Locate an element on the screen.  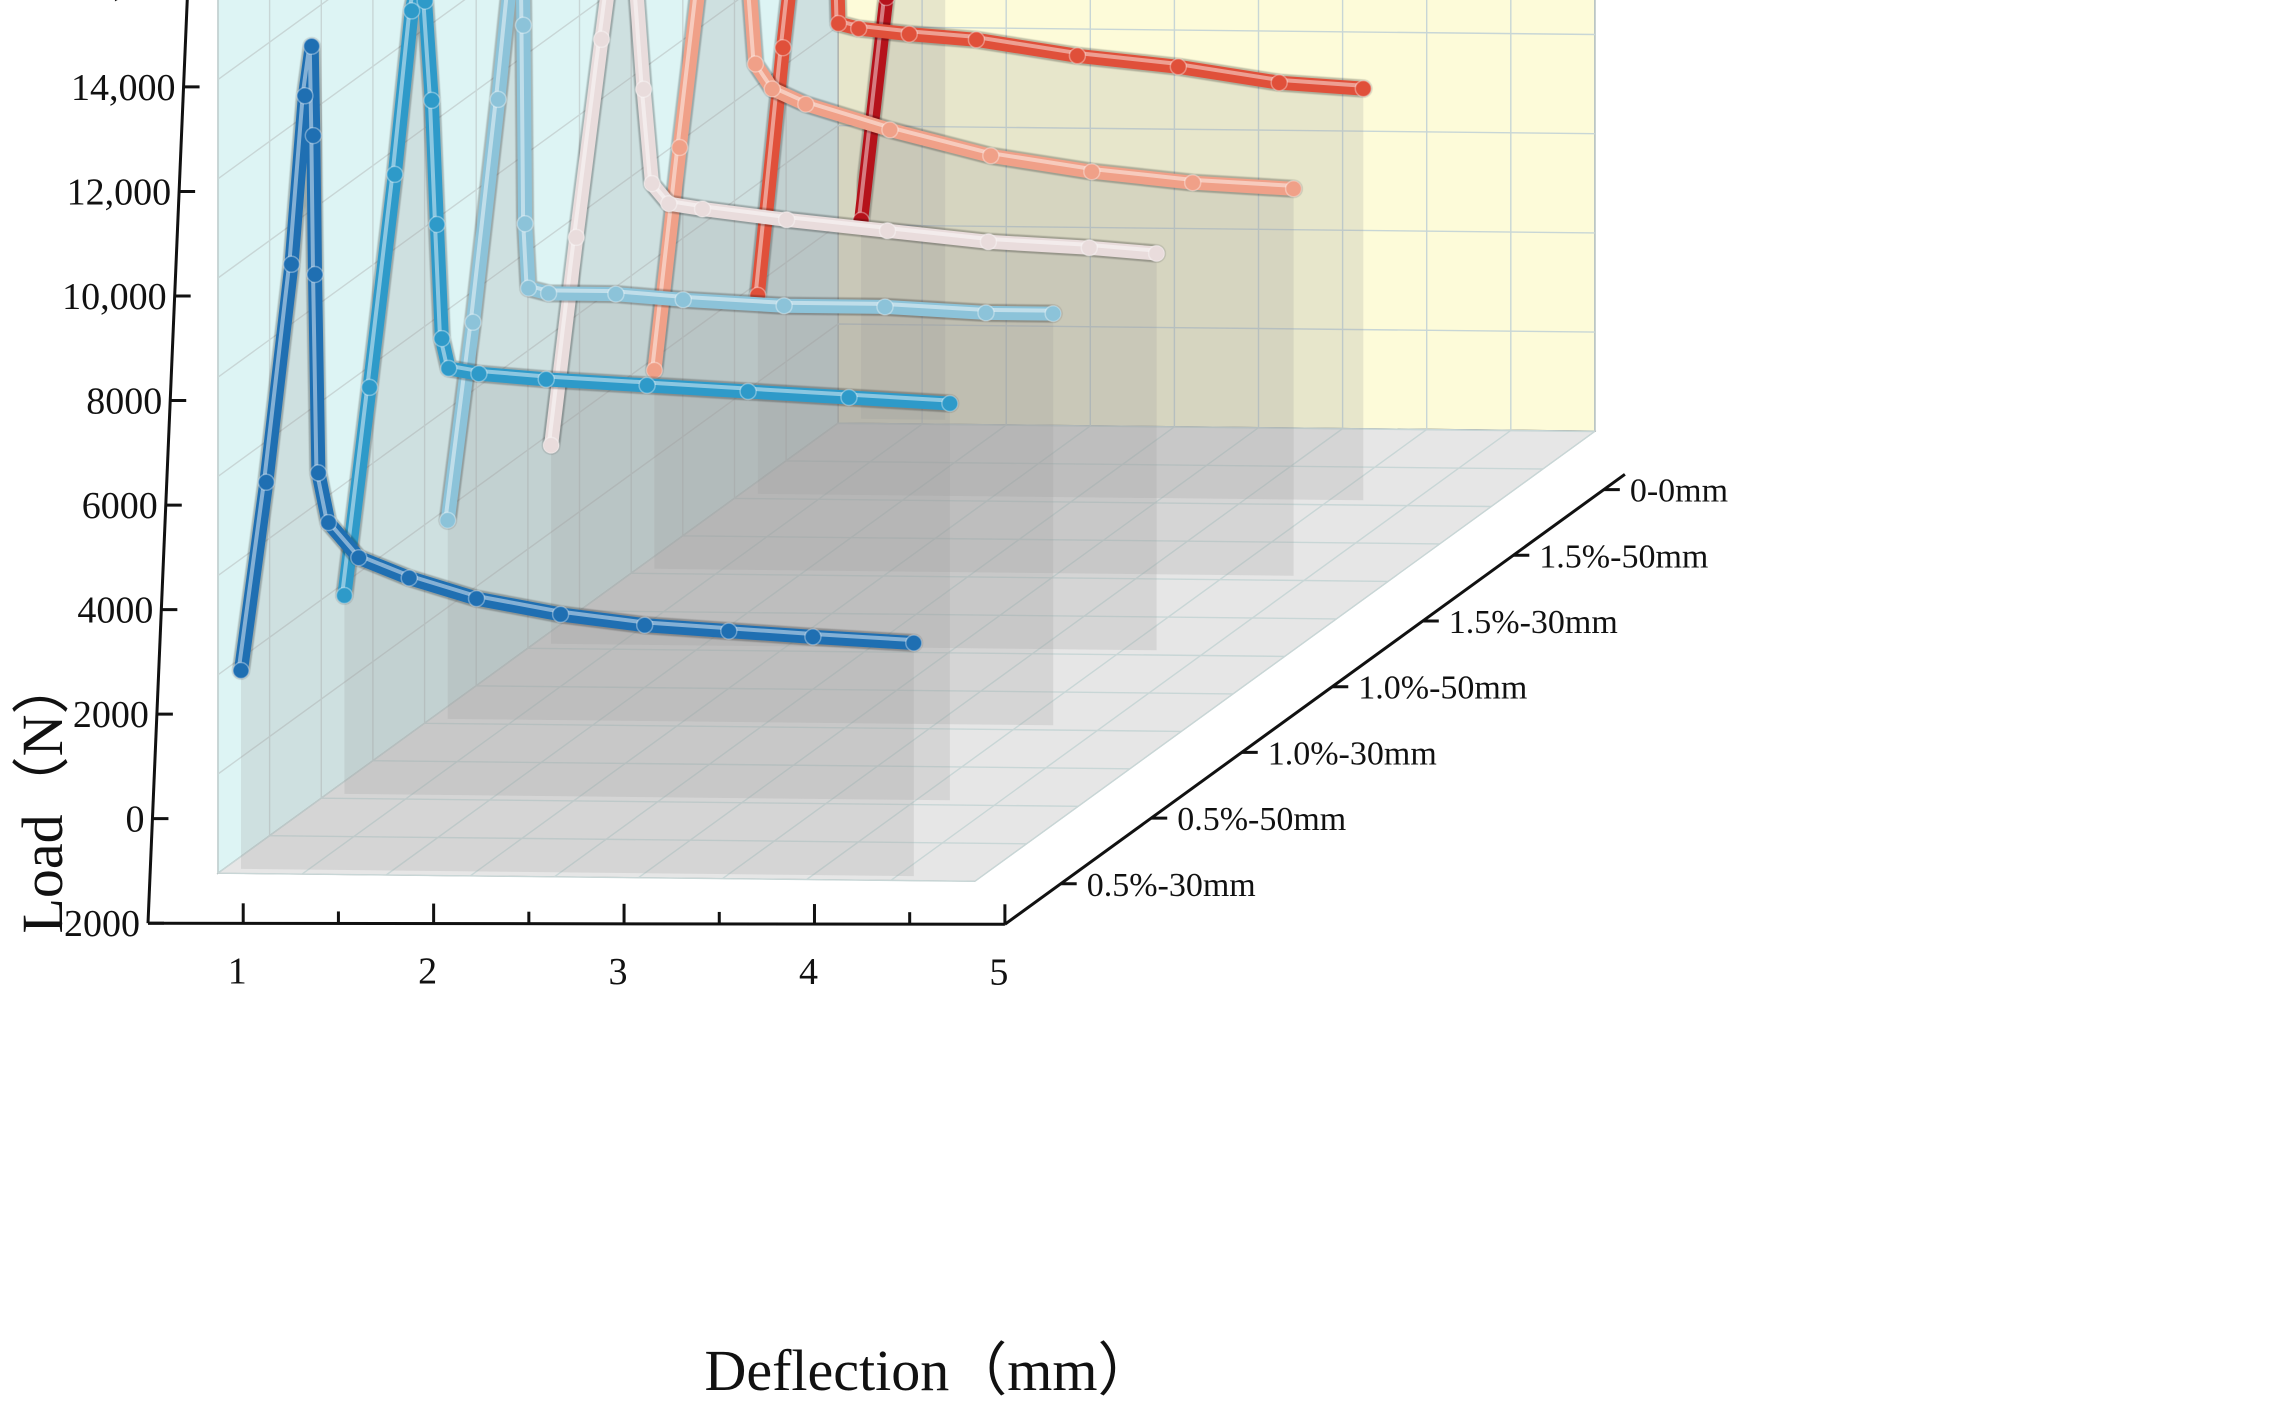
y-axis-title: Load（N） is located at coordinates (42, 794).